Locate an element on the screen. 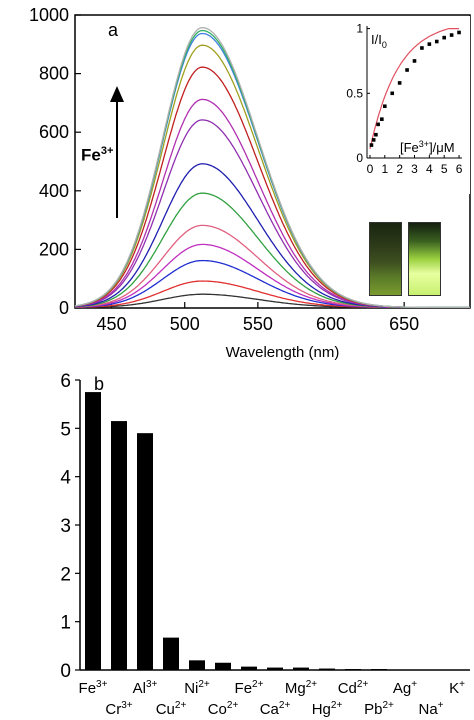 This screenshot has width=474, height=720. y-tick-label: 0 is located at coordinates (64, 308).